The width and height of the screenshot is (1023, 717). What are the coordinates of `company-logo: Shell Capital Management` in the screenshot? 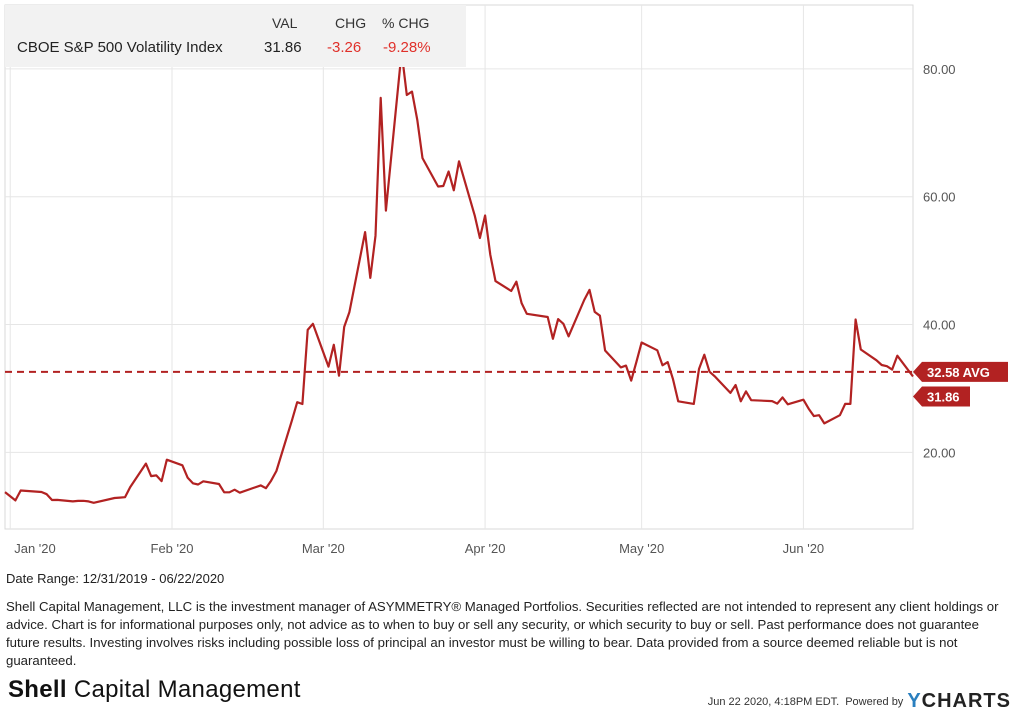 It's located at (154, 690).